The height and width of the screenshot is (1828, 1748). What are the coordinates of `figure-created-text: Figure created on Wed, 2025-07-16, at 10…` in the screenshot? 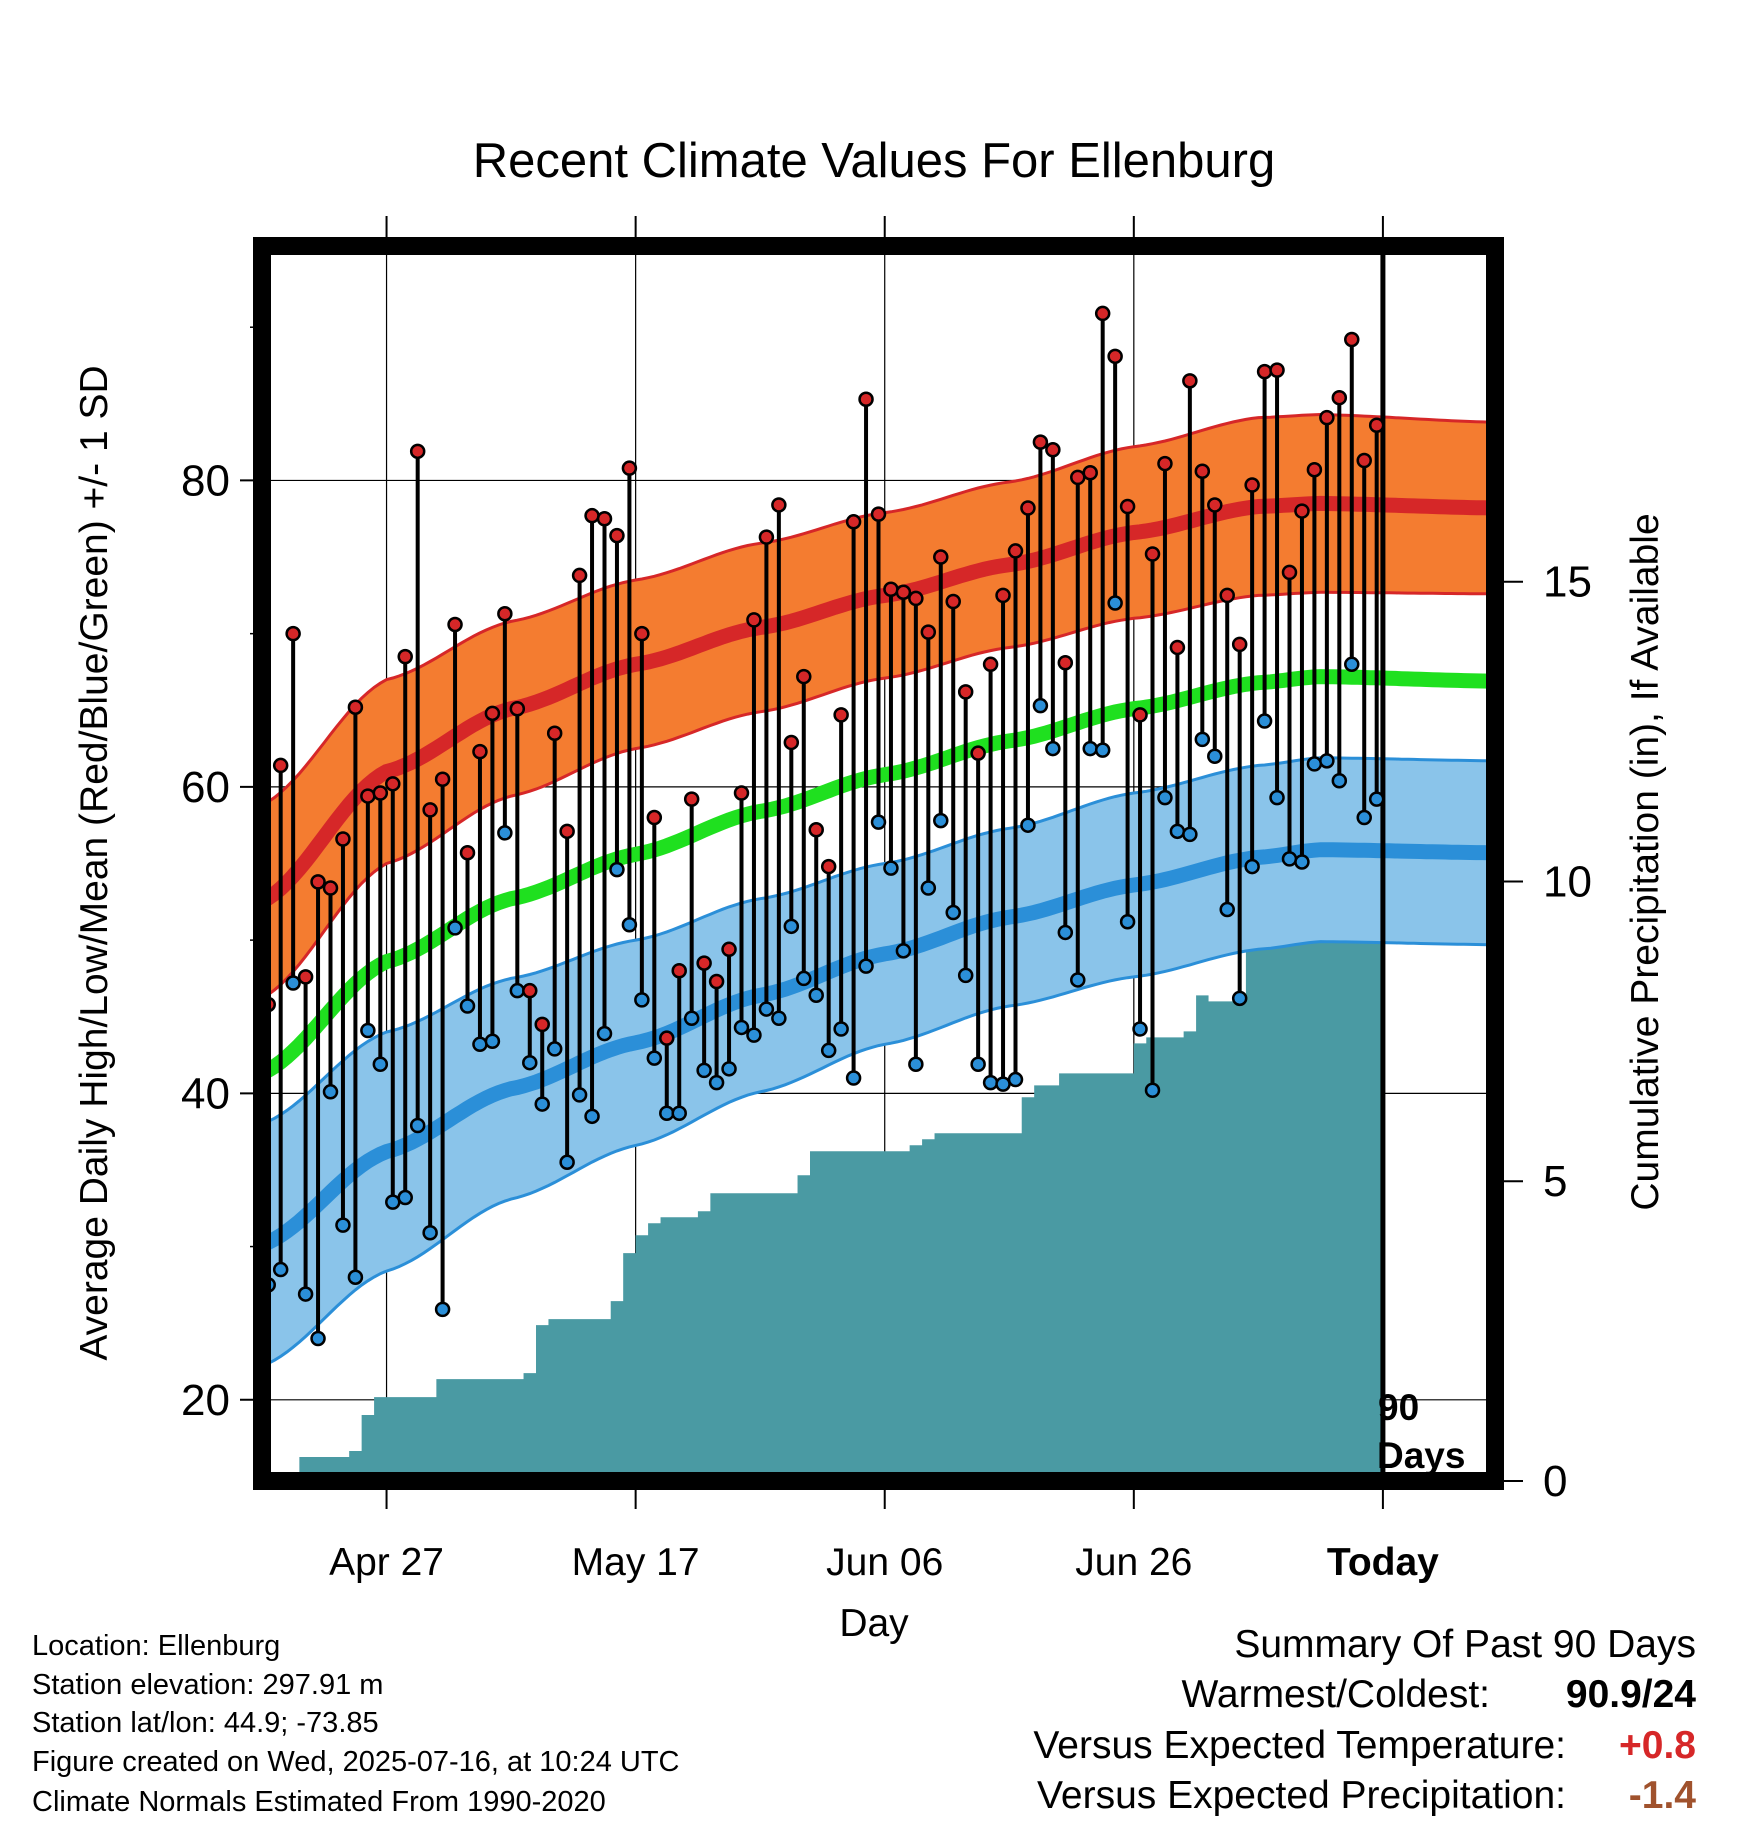 It's located at (356, 1762).